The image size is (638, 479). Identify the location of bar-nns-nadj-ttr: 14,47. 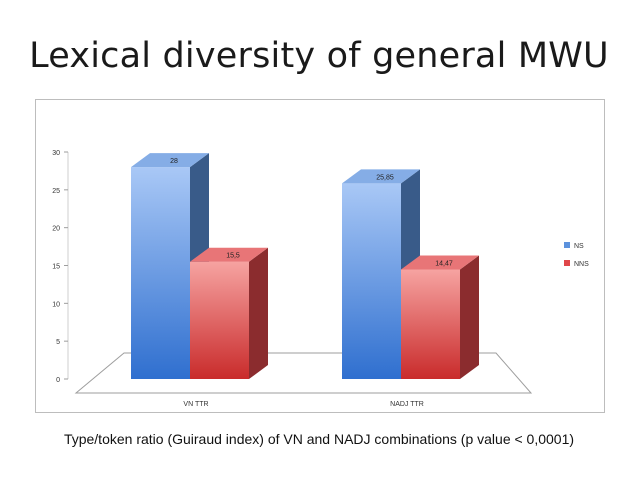
(440, 317).